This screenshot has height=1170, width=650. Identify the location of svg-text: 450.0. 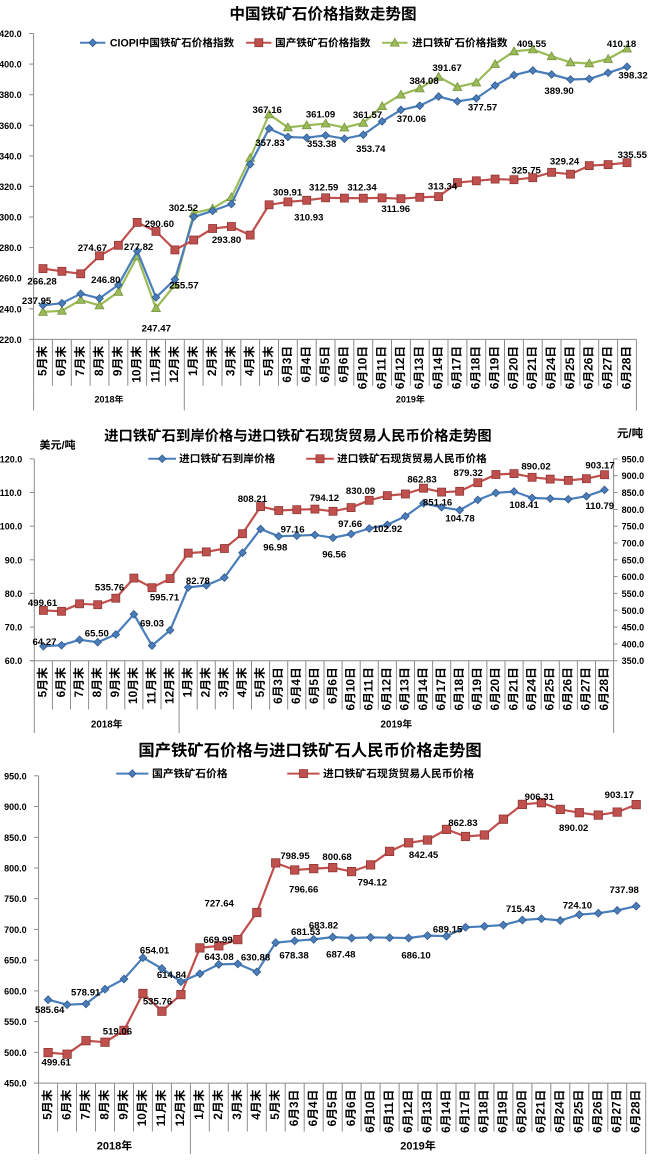
(15, 1084).